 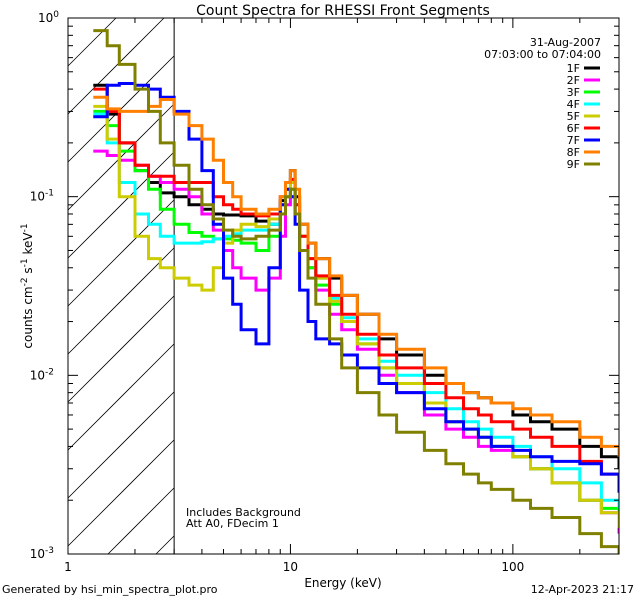 What do you see at coordinates (290, 567) in the screenshot?
I see `x-tick-label: 10` at bounding box center [290, 567].